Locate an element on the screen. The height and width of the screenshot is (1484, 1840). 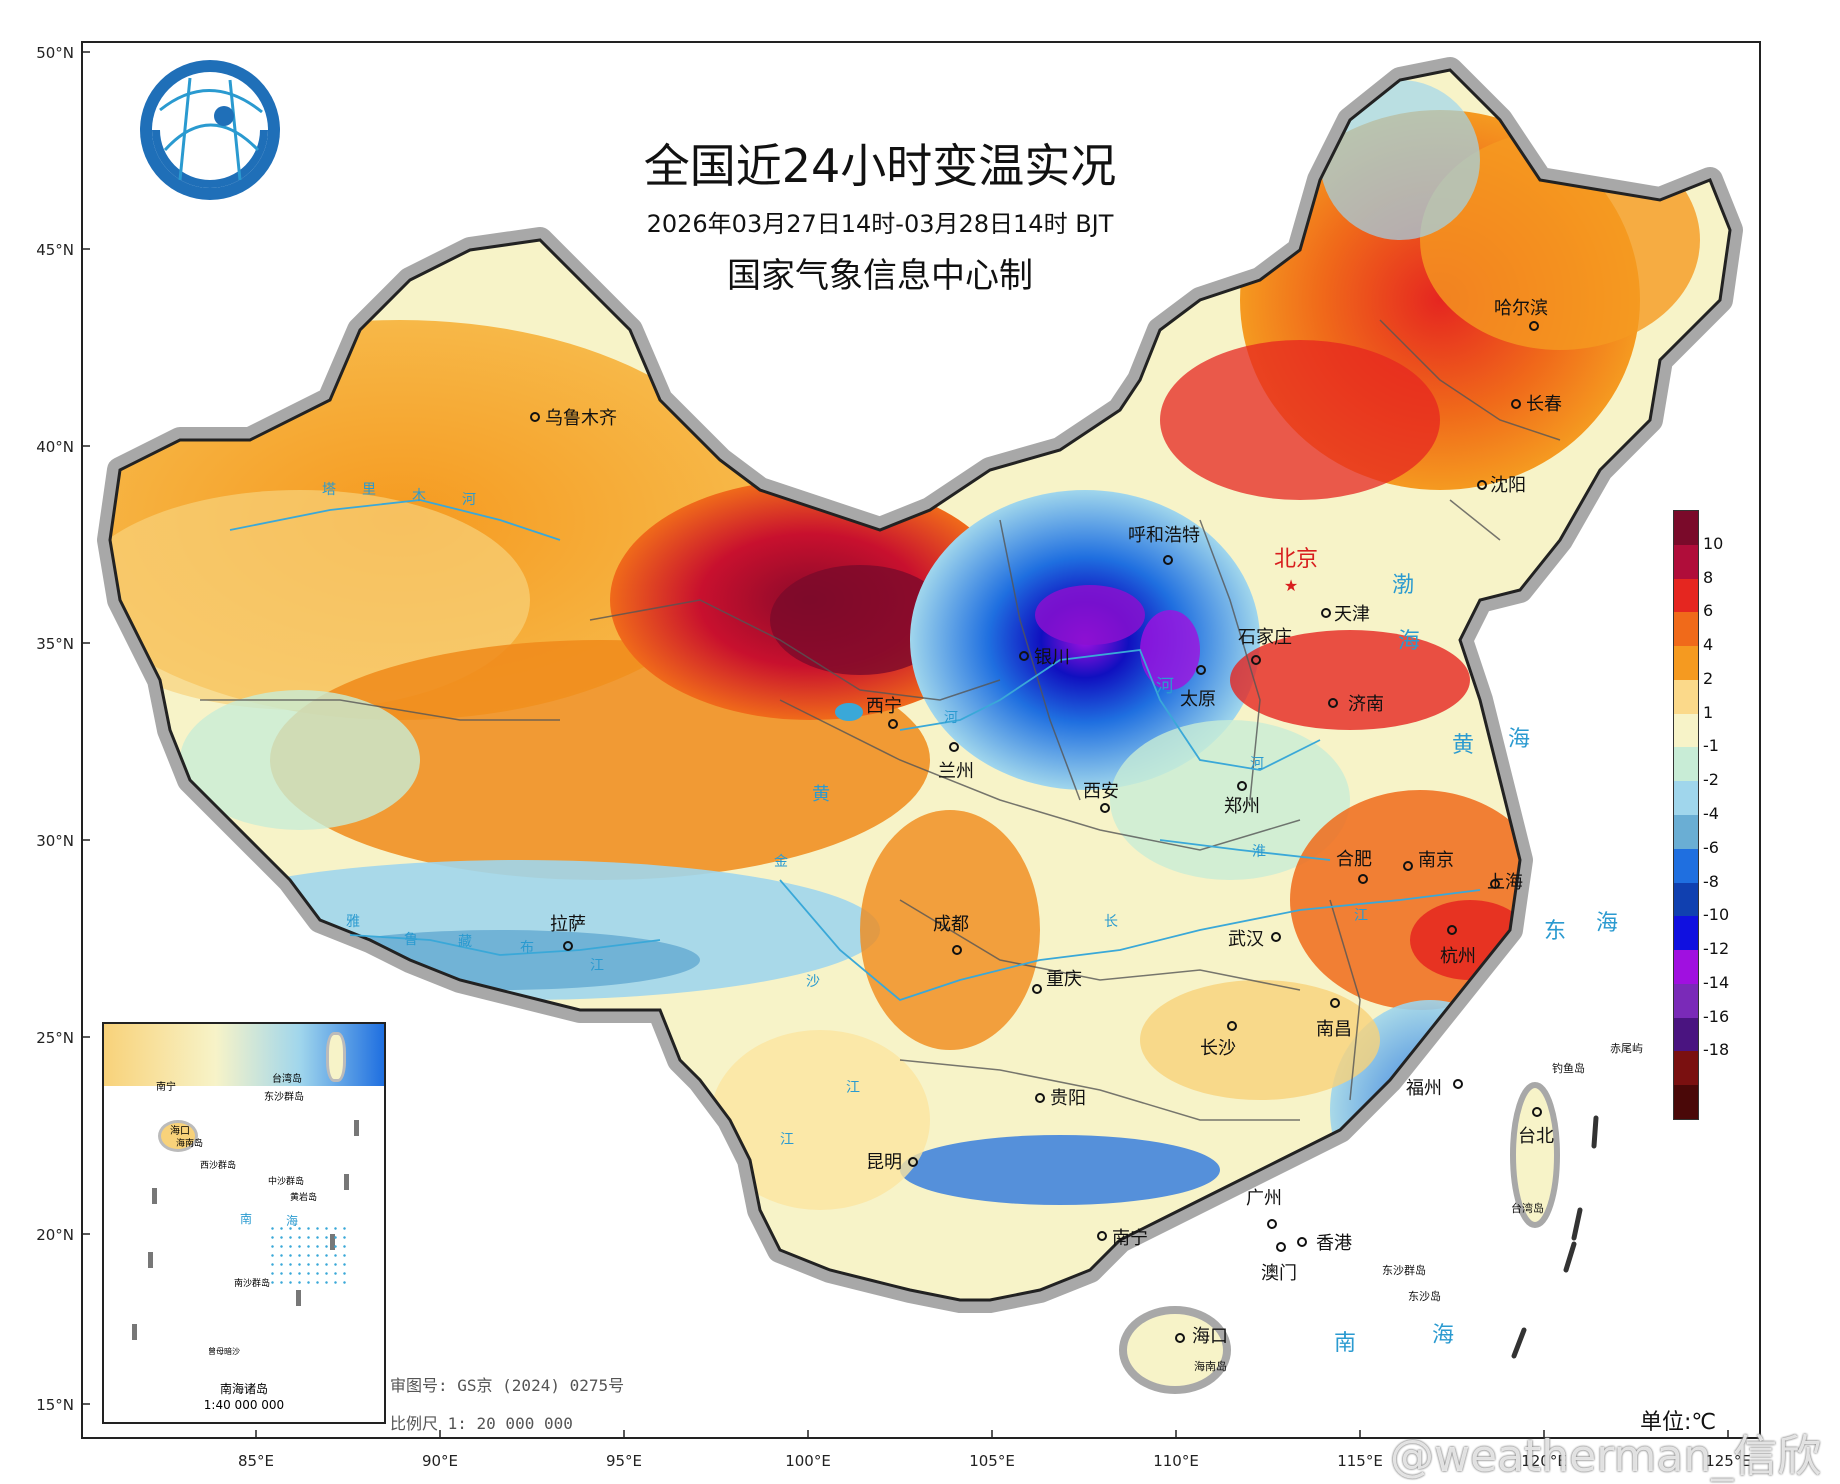
svg-text: 海口 is located at coordinates (1210, 1336).